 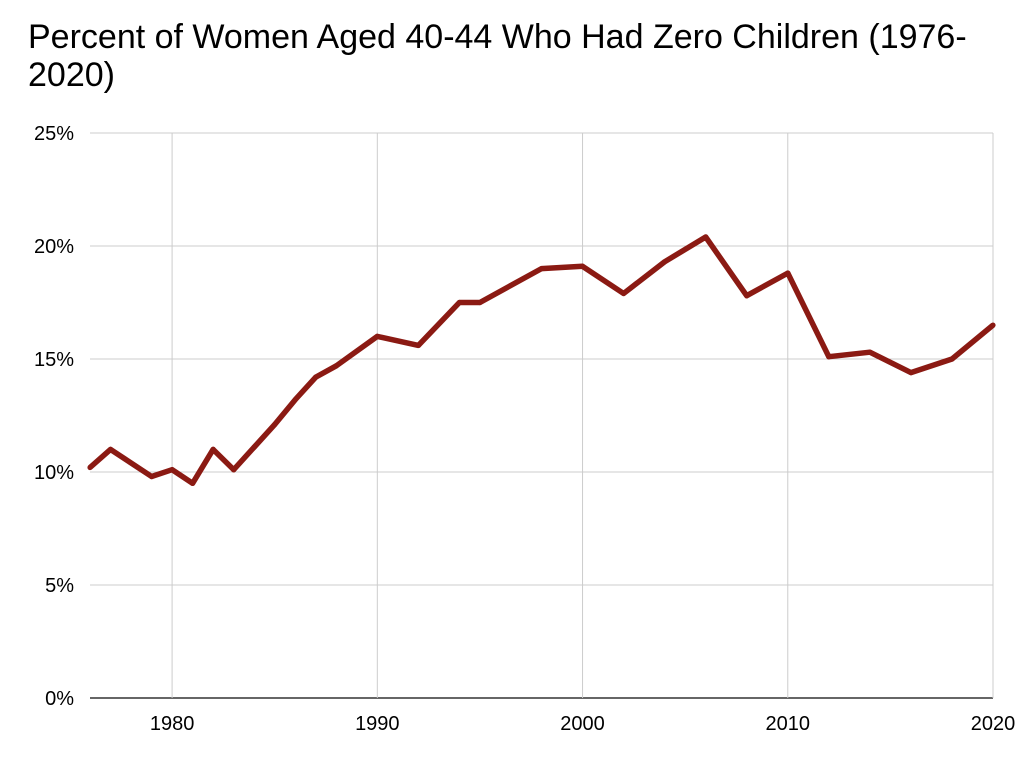 What do you see at coordinates (59, 699) in the screenshot?
I see `y-tick-label: 0%` at bounding box center [59, 699].